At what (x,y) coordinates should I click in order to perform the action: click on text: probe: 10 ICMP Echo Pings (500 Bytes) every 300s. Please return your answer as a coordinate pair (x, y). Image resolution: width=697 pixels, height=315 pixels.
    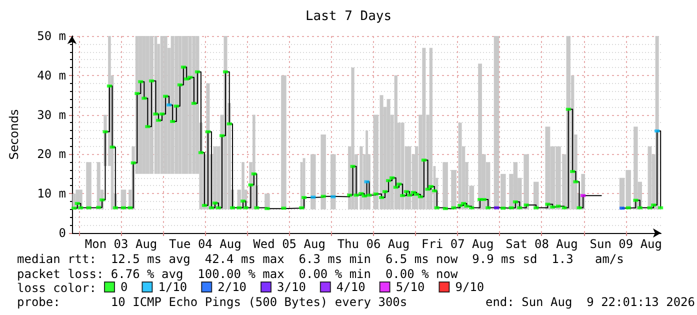
    Looking at the image, I should click on (212, 302).